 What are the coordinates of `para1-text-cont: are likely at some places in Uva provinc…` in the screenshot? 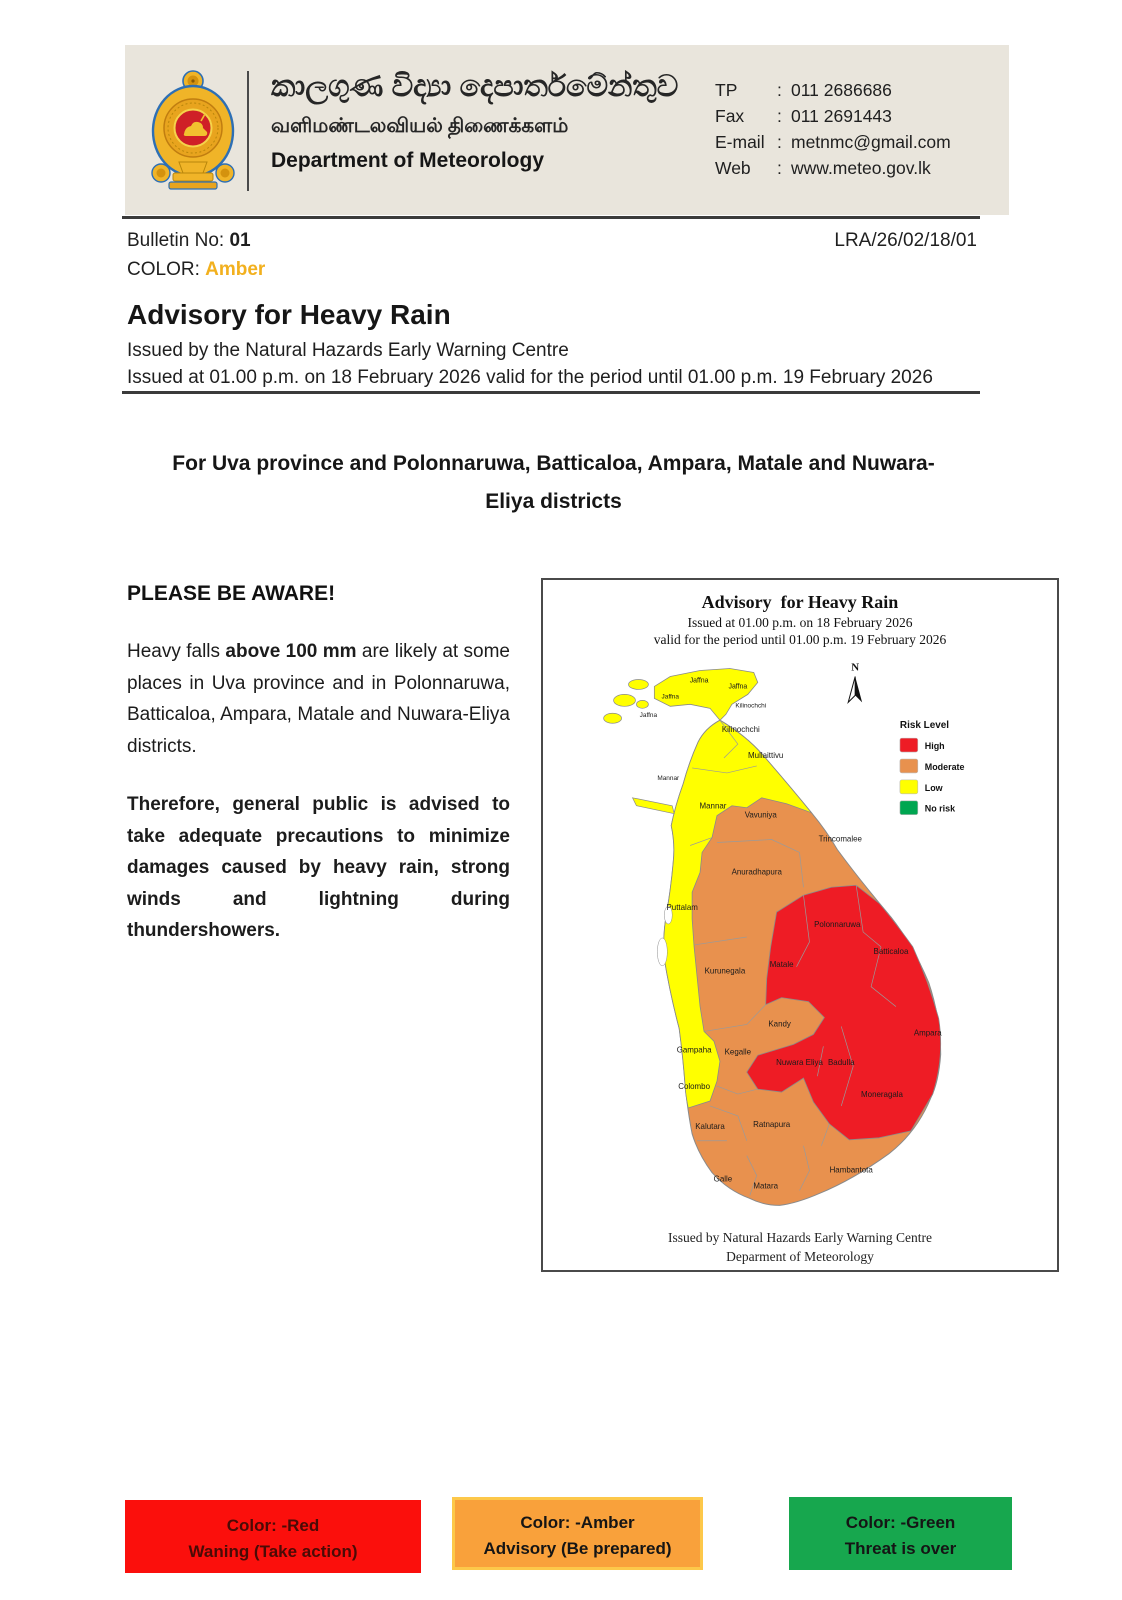 It's located at (318, 699).